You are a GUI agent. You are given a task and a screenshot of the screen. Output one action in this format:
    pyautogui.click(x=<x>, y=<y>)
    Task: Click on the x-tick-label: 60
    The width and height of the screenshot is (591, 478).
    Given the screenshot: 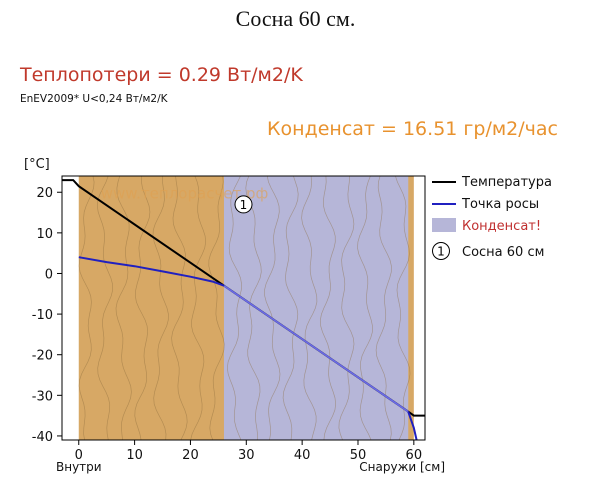 What is the action you would take?
    pyautogui.click(x=414, y=455)
    